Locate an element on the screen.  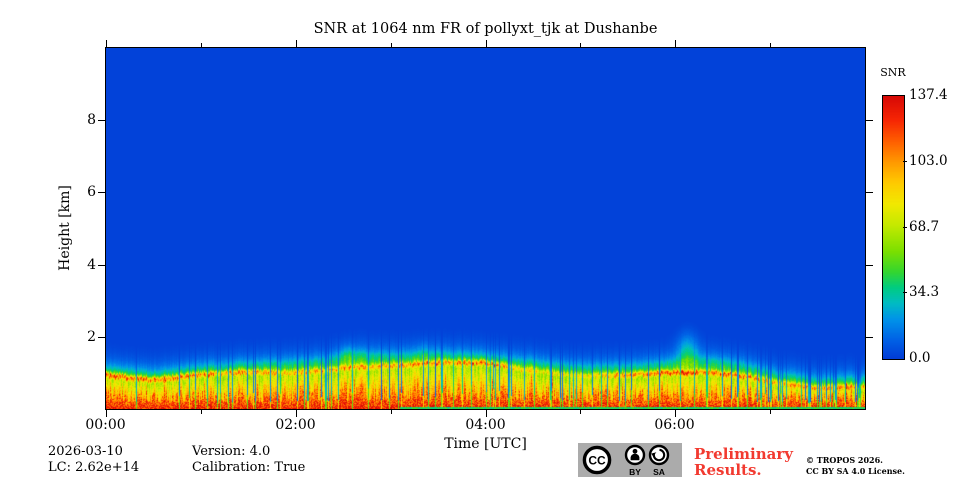
cc-circle-label: CC is located at coordinates (597, 461).